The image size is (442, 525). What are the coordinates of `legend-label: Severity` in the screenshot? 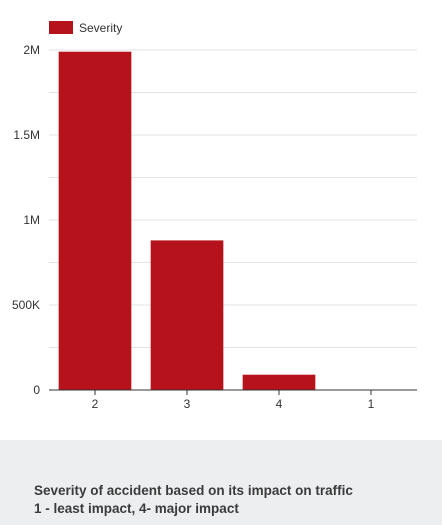 It's located at (100, 28).